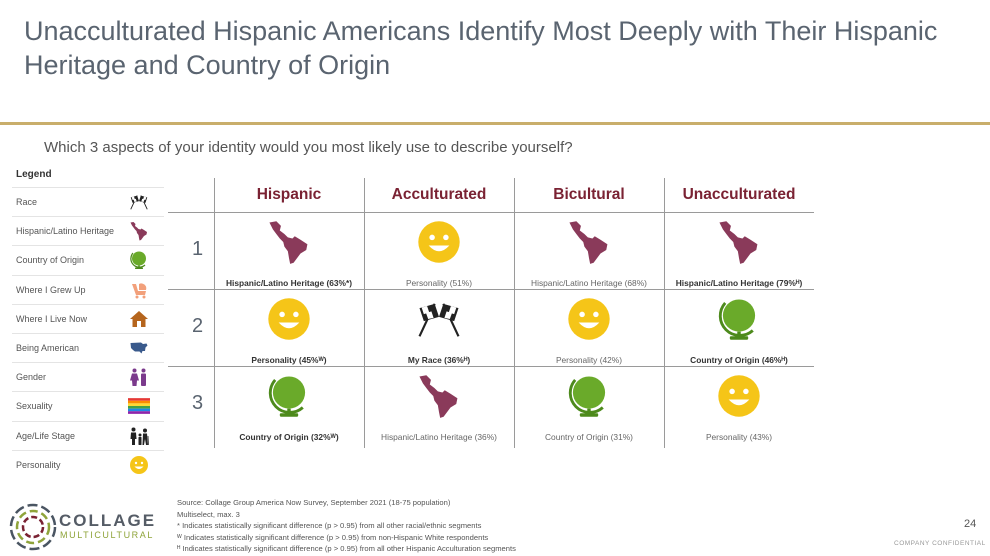 Image resolution: width=990 pixels, height=556 pixels. What do you see at coordinates (208, 514) in the screenshot?
I see `source-line: Multiselect, max. 3` at bounding box center [208, 514].